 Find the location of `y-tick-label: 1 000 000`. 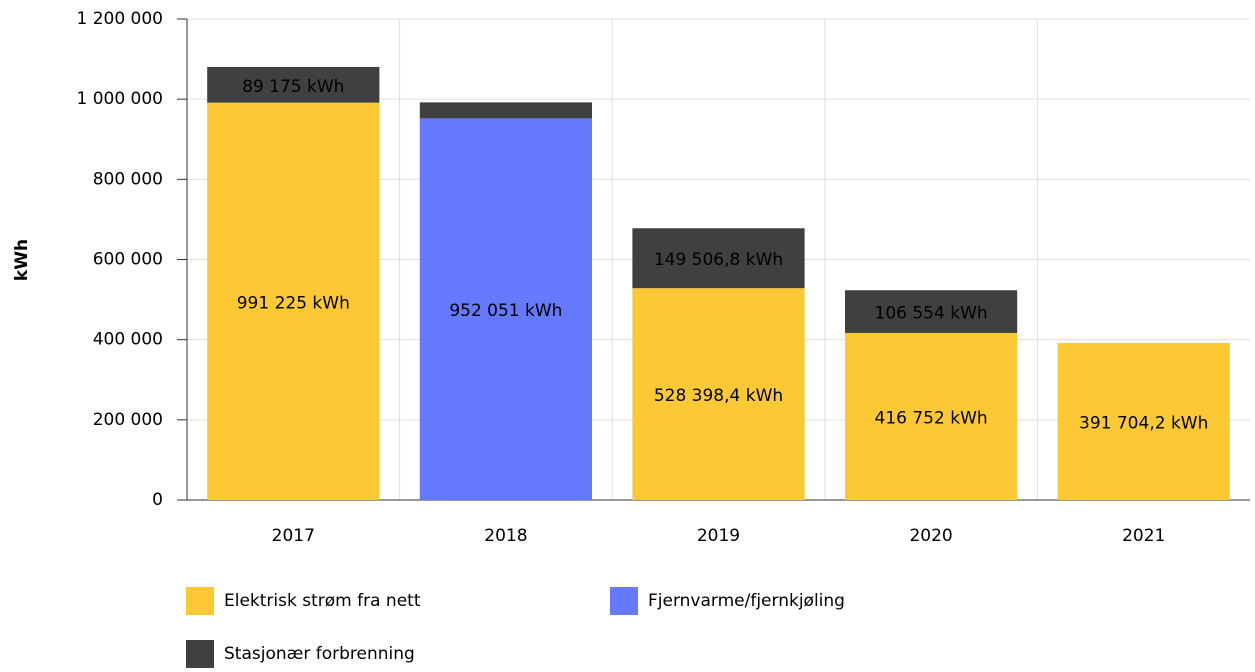

y-tick-label: 1 000 000 is located at coordinates (119, 99).